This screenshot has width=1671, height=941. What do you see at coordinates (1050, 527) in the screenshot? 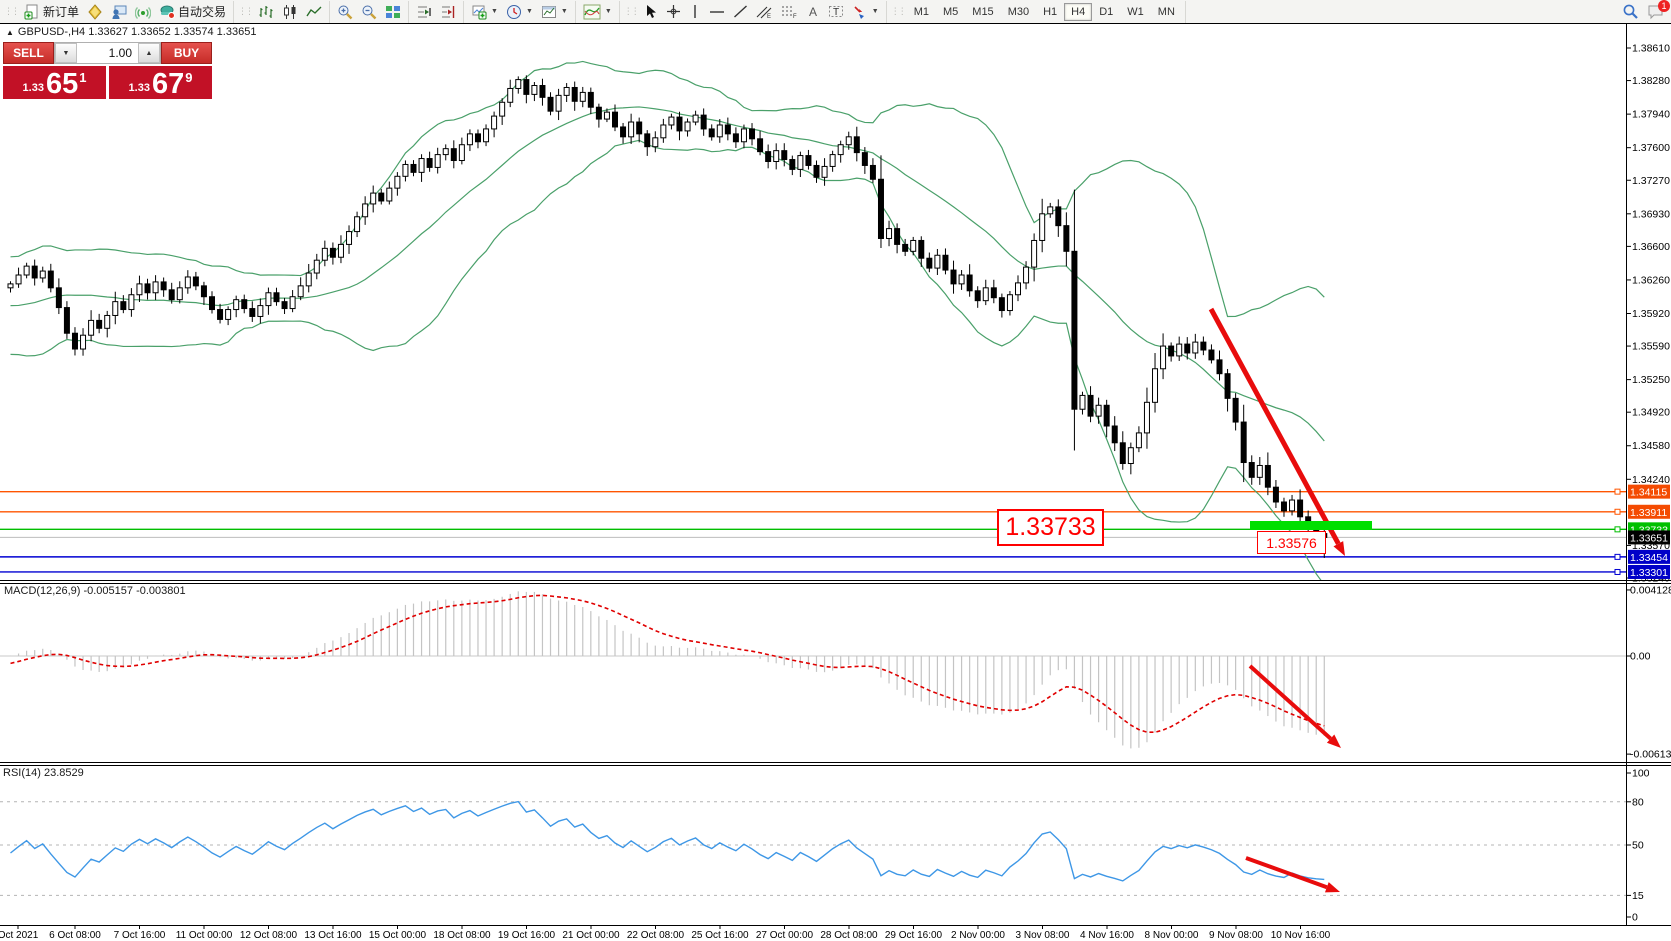
I see `annotation-price-box-large: 1.33733` at bounding box center [1050, 527].